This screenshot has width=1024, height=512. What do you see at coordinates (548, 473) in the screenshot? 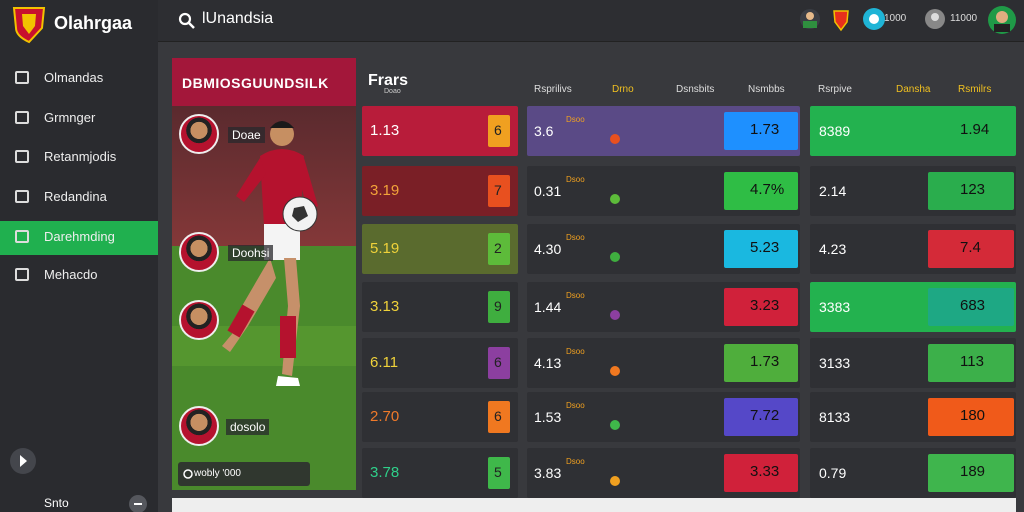
I see `left-value: 3.83` at bounding box center [548, 473].